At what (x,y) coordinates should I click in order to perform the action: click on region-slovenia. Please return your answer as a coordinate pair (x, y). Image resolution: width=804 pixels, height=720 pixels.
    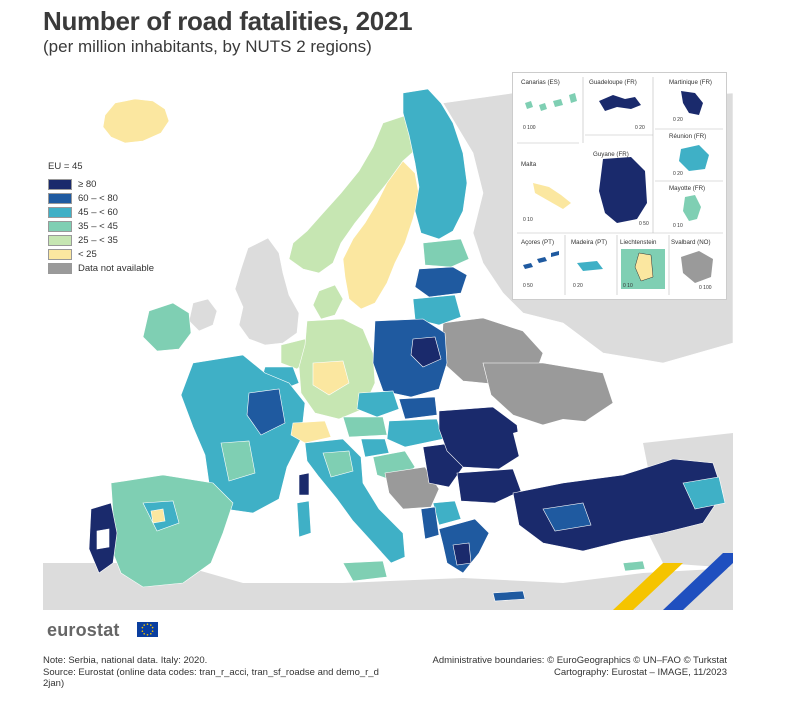
    Looking at the image, I should click on (375, 448).